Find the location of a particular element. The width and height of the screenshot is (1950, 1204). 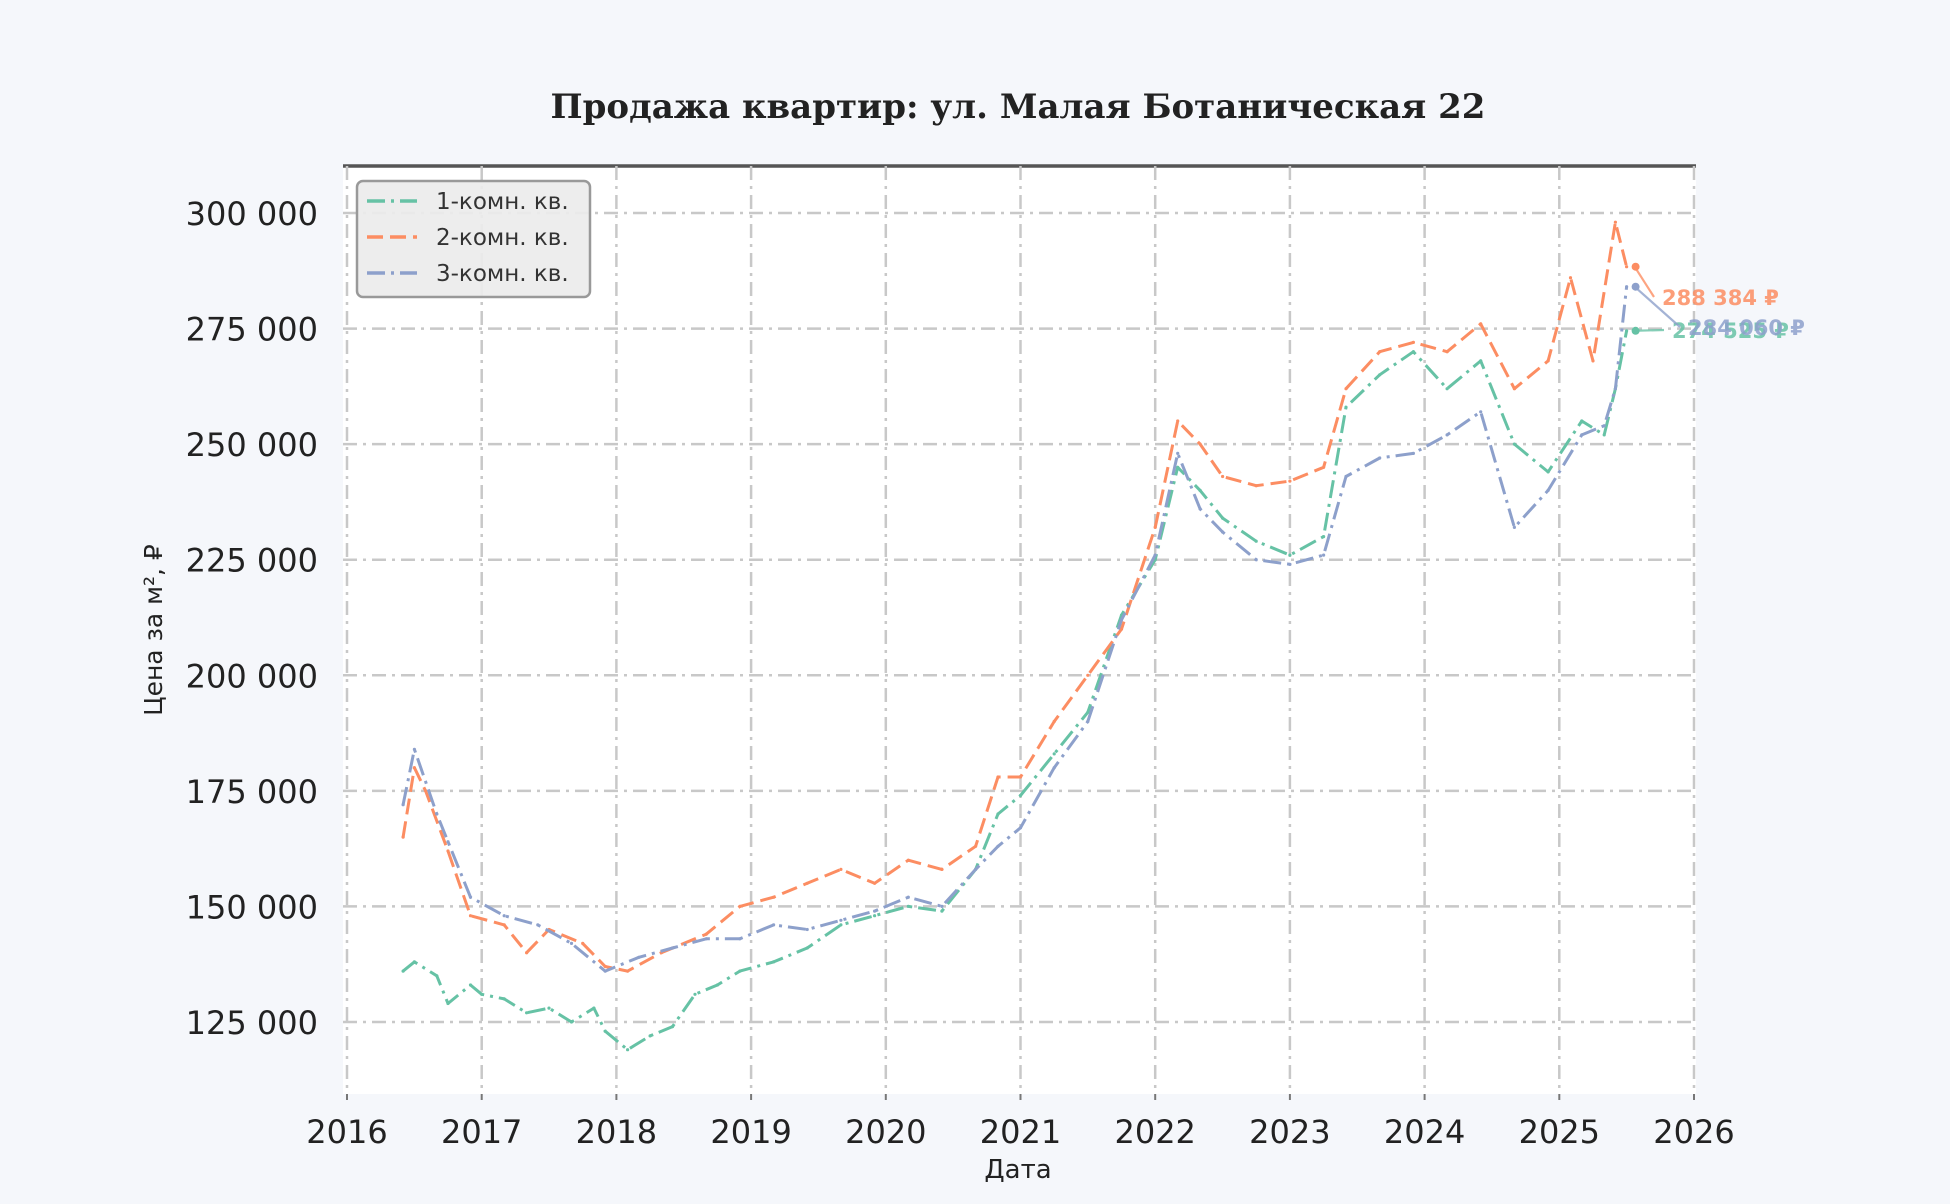

y-axis-label: Цена за м², ₽ is located at coordinates (153, 630).